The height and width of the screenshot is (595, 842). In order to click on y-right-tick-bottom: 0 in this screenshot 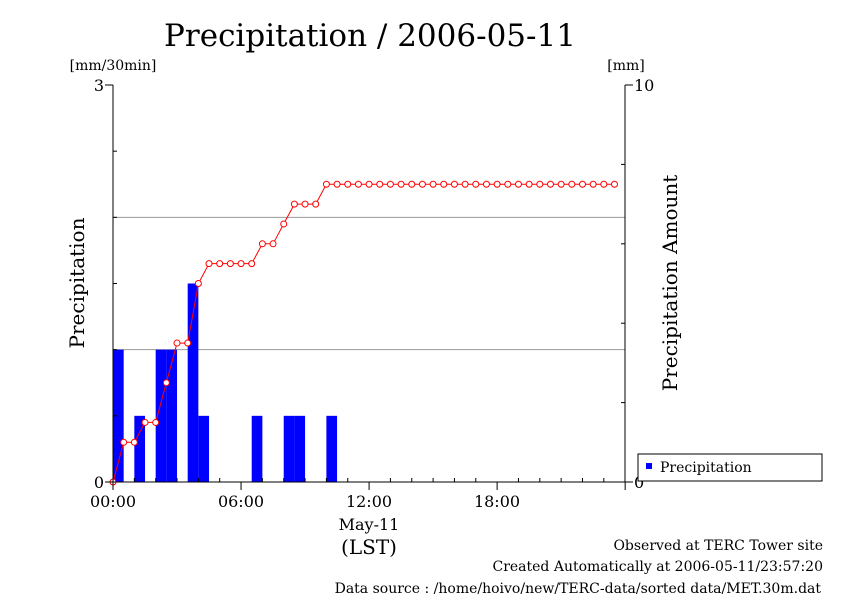, I will do `click(639, 482)`.